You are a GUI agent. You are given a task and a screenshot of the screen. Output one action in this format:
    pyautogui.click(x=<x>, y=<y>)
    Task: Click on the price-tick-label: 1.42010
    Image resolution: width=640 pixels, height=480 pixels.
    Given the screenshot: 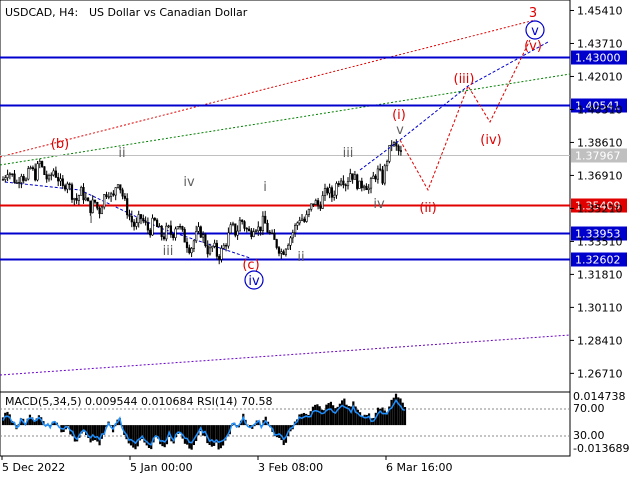 What is the action you would take?
    pyautogui.click(x=600, y=76)
    